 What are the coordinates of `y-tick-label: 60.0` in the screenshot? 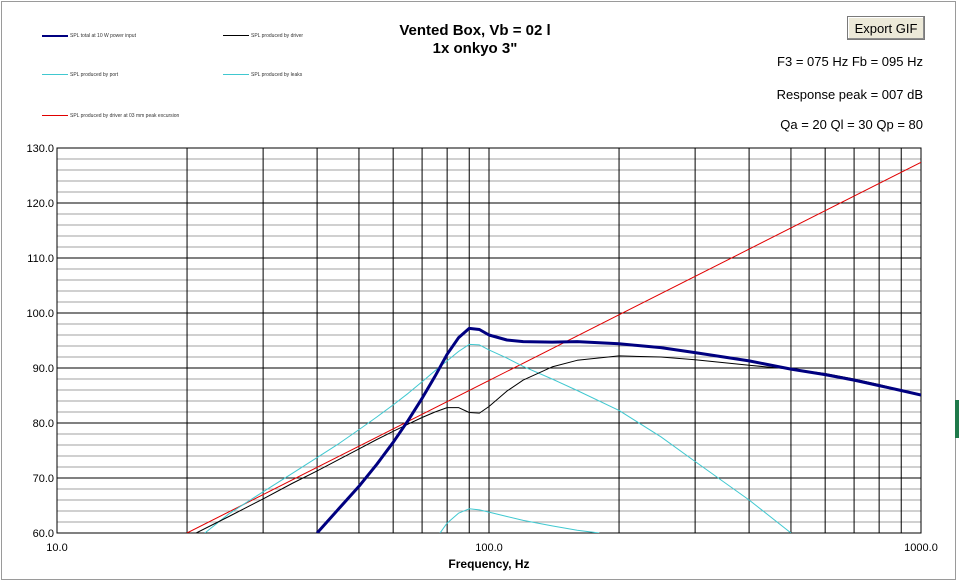 It's located at (43, 534).